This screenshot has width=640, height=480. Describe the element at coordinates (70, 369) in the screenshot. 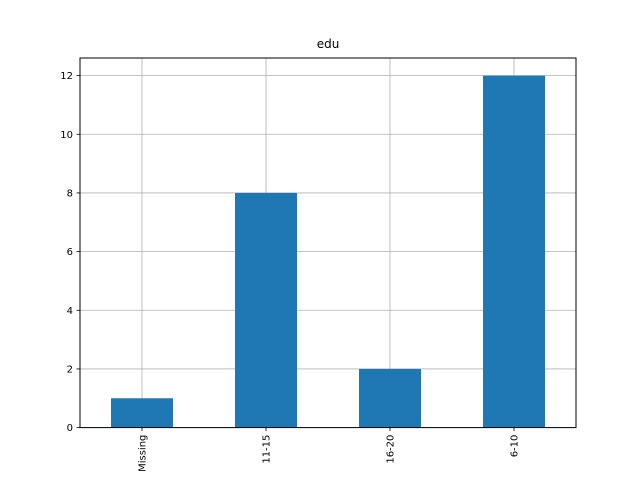

I see `y-tick-label: 2` at that location.